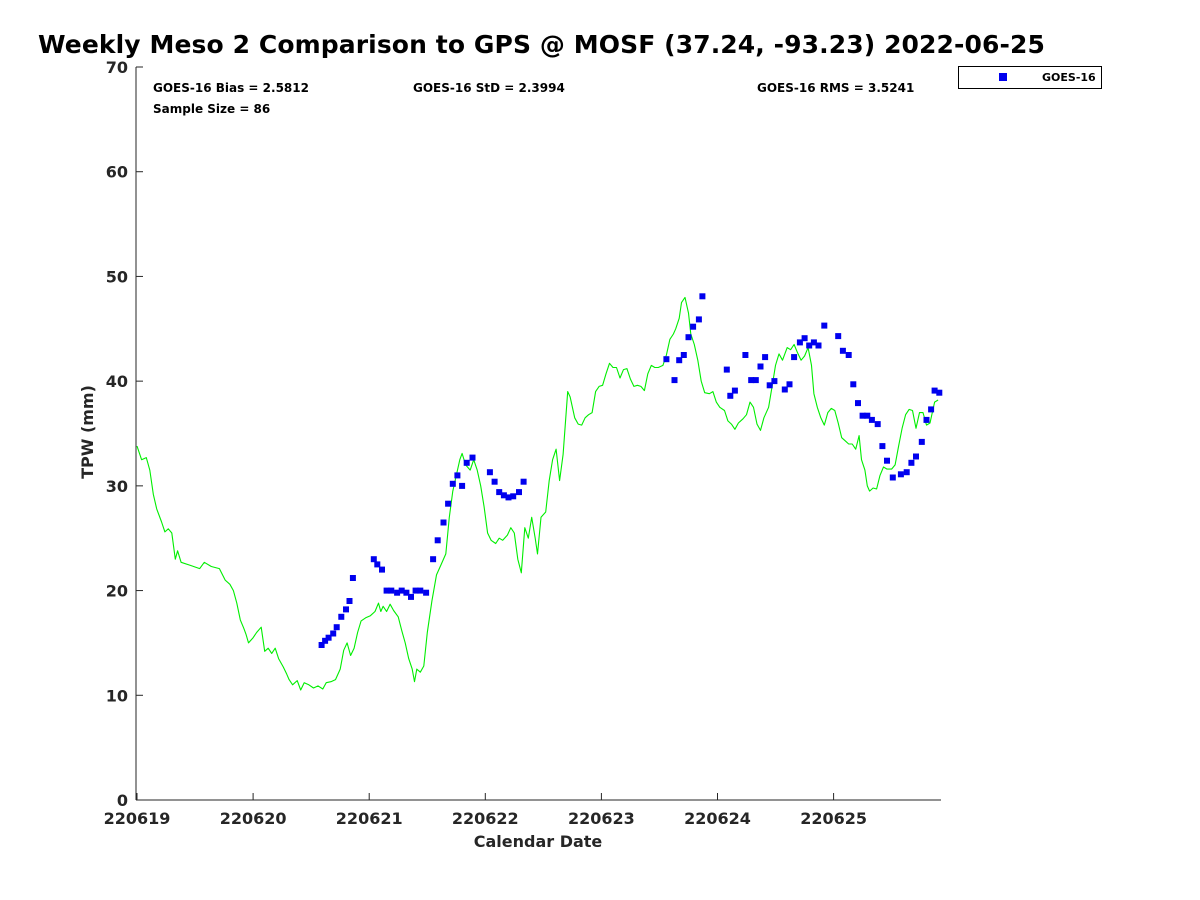  What do you see at coordinates (117, 486) in the screenshot?
I see `y-tick-label: 30` at bounding box center [117, 486].